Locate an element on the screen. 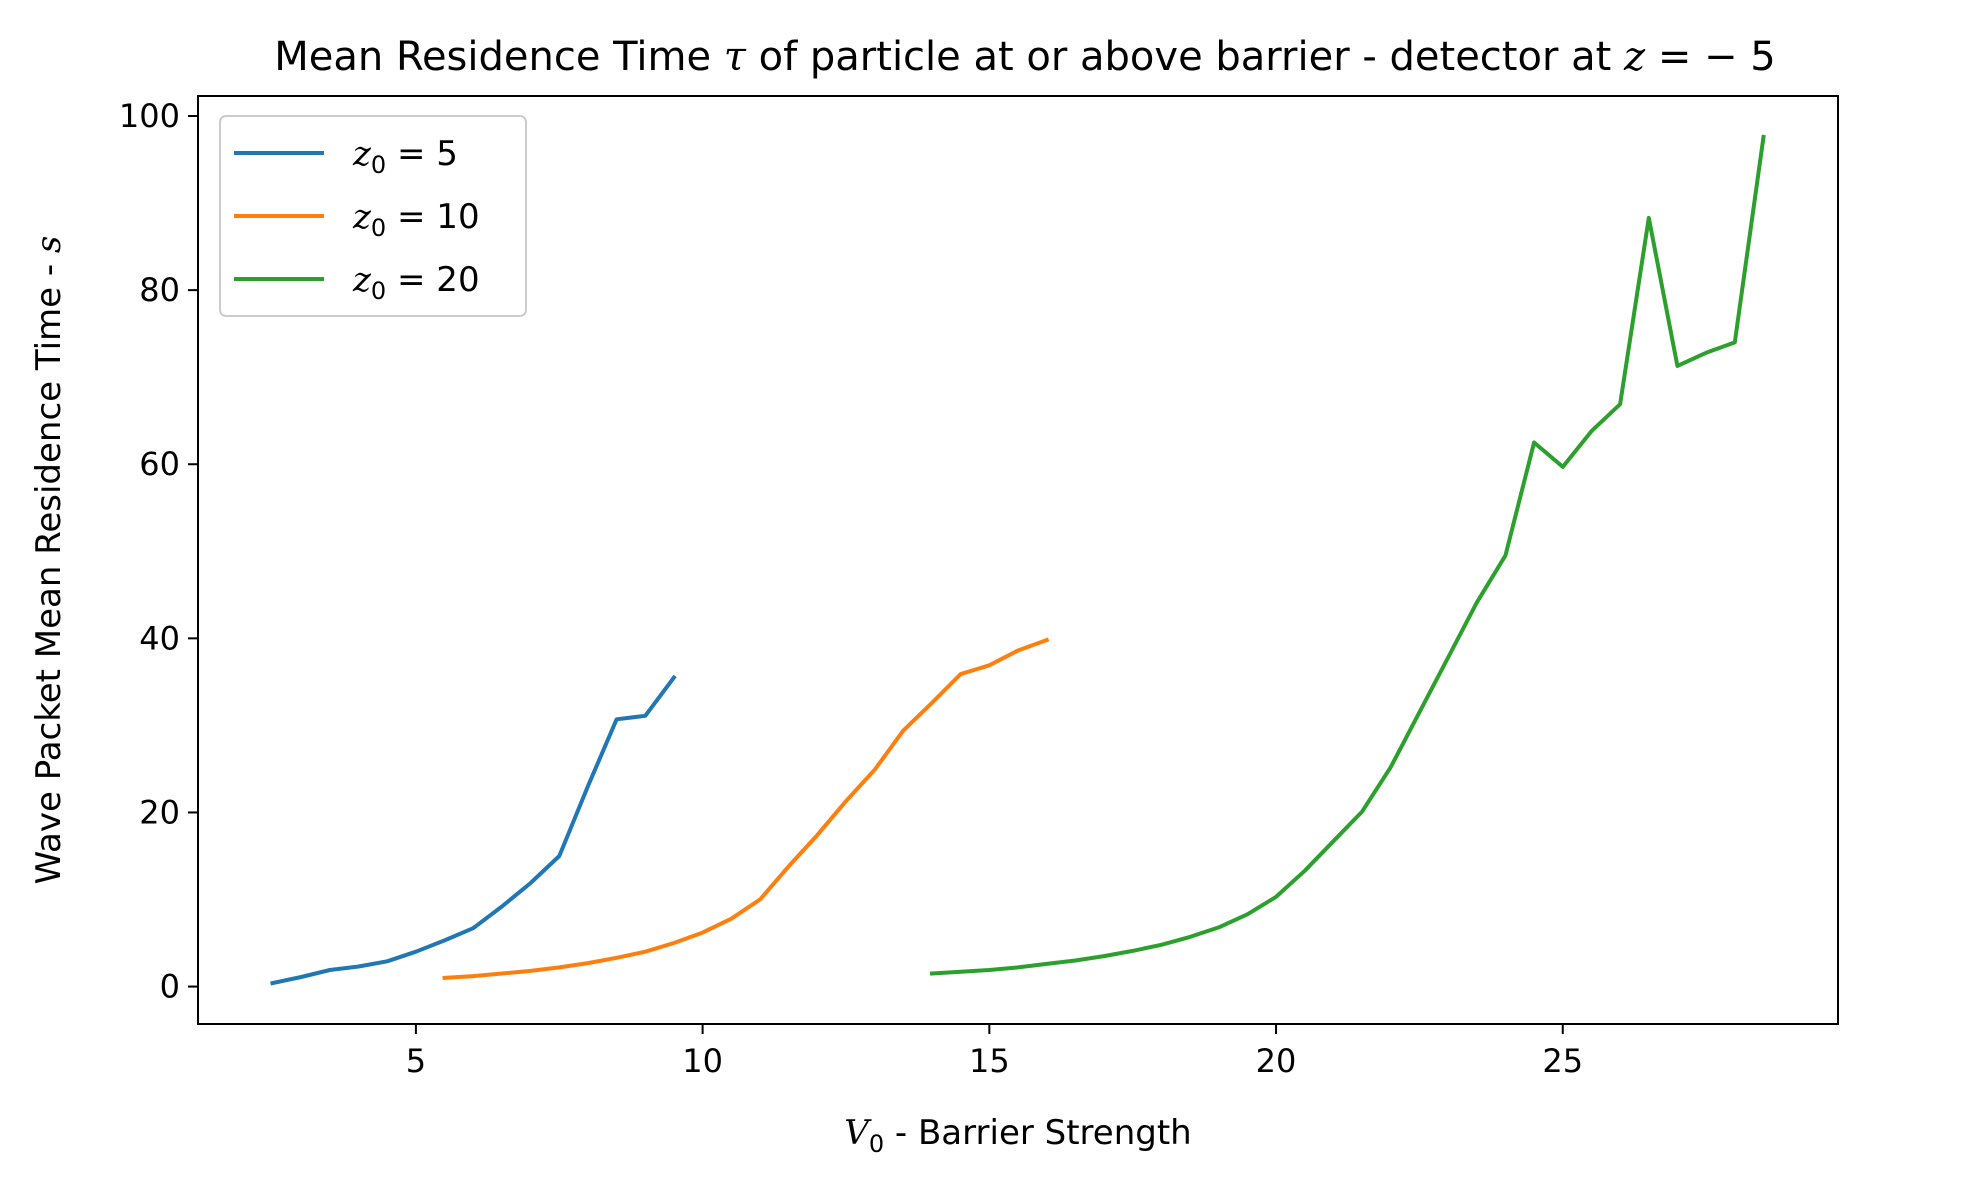 This screenshot has height=1182, width=1977. y-tick-label: 40 is located at coordinates (159, 638).